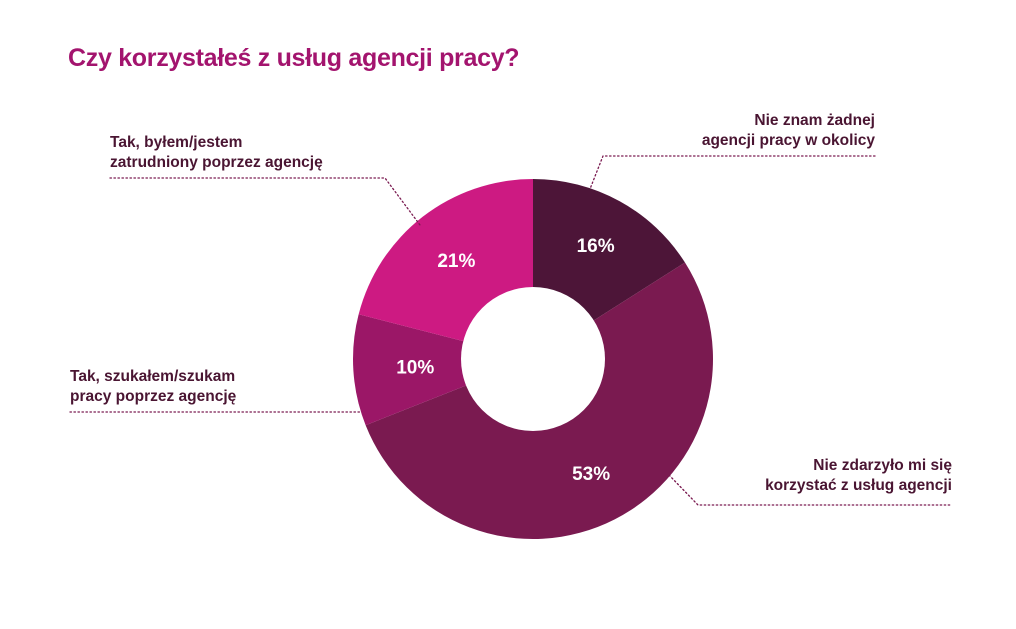 This screenshot has width=1016, height=629. I want to click on leader-line-employed, so click(265, 201).